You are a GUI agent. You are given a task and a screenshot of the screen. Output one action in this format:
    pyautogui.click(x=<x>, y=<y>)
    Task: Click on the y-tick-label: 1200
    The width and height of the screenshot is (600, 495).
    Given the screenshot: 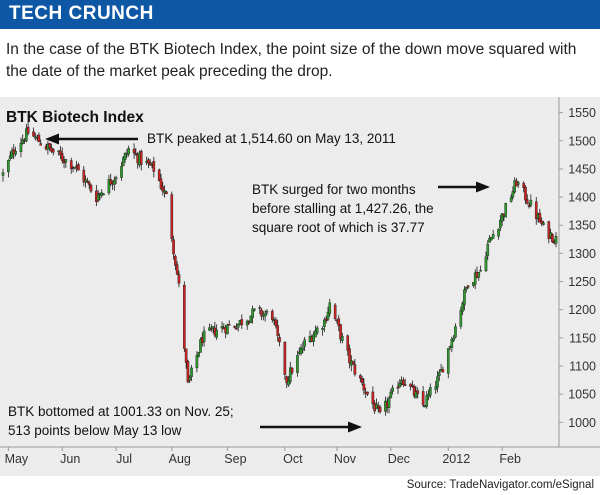 What is the action you would take?
    pyautogui.click(x=582, y=310)
    